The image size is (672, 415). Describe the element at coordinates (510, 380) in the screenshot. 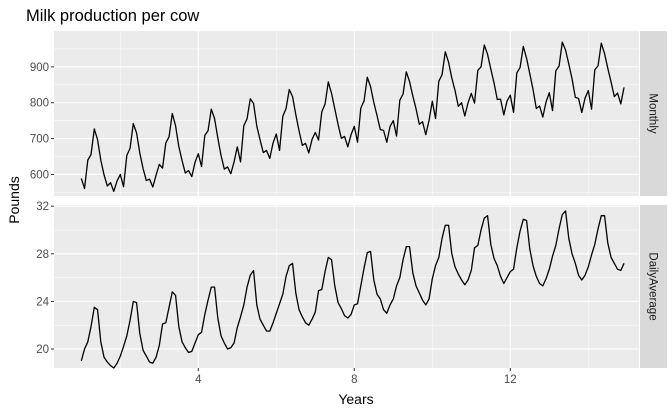

I see `x-tick-label: 12` at that location.